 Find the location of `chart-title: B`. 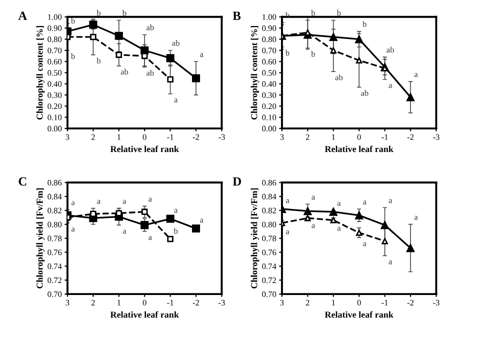

chart-title: B is located at coordinates (236, 16).